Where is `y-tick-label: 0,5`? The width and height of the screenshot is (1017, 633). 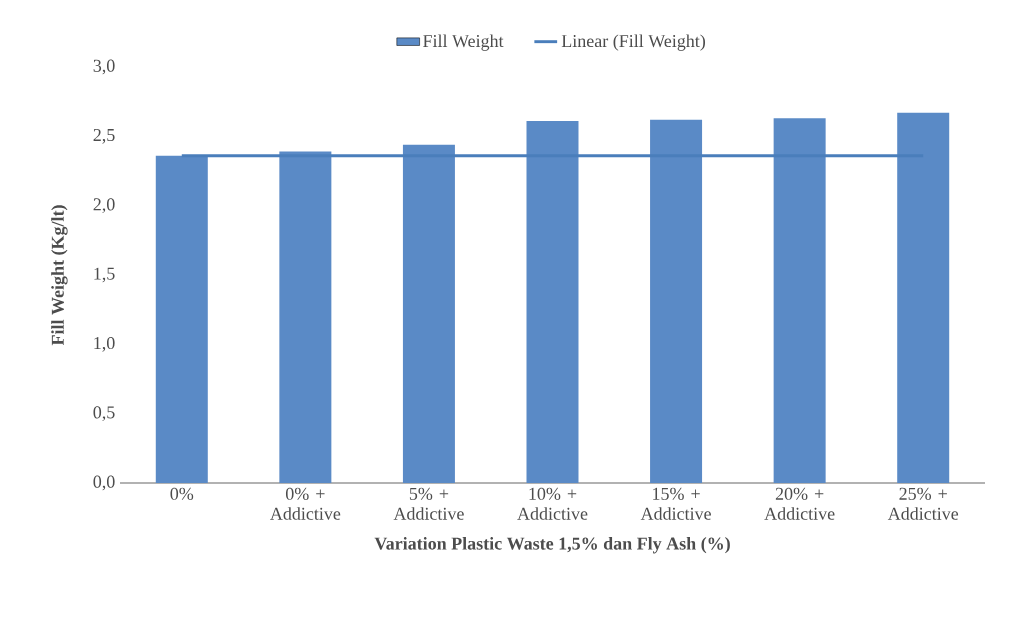
y-tick-label: 0,5 is located at coordinates (104, 414).